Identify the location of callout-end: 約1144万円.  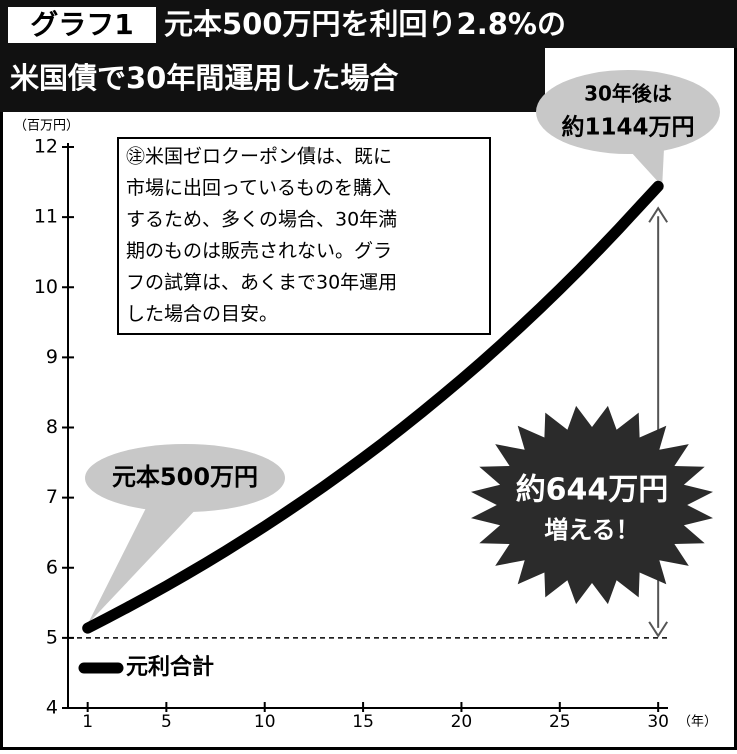
(627, 127).